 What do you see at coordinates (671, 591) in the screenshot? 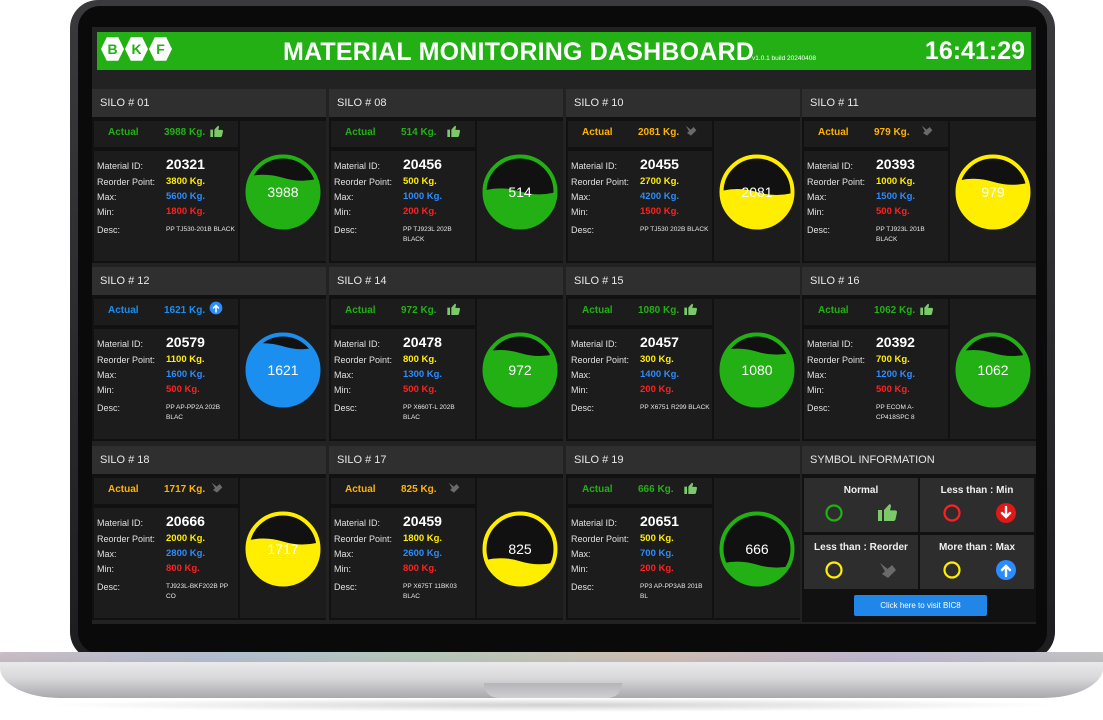
I see `desc-value: PP3 AP-PP3AB 201B BL` at bounding box center [671, 591].